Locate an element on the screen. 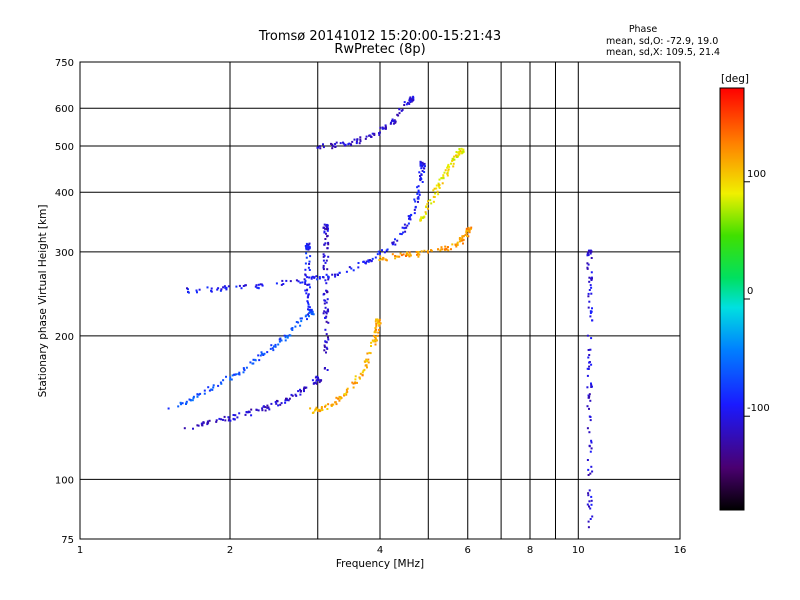 This screenshot has height=600, width=800. y-tick-label: 500 is located at coordinates (64, 147).